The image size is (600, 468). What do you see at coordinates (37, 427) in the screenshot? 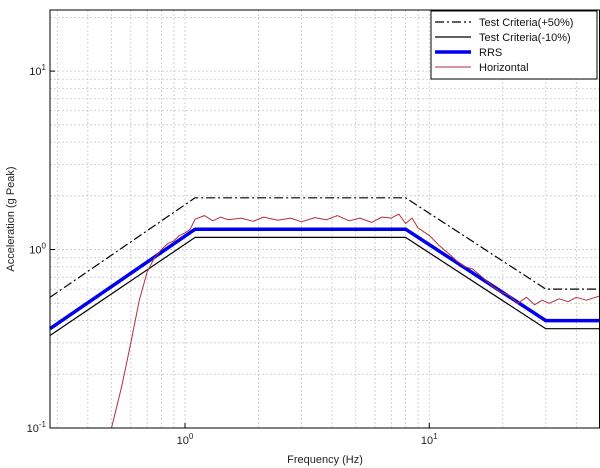
I see `y-tick-label: 10⁻¹` at bounding box center [37, 427].